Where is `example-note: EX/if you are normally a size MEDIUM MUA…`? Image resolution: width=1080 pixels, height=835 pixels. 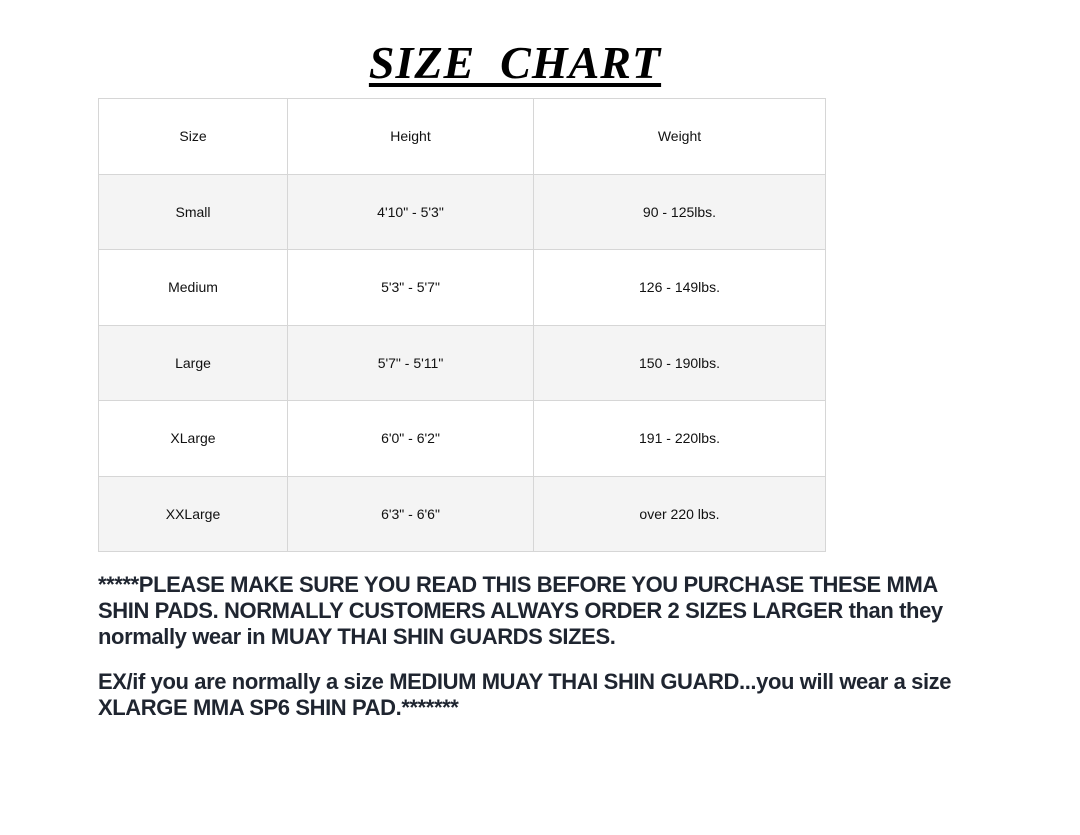
example-note: EX/if you are normally a size MEDIUM MUA… is located at coordinates (525, 695).